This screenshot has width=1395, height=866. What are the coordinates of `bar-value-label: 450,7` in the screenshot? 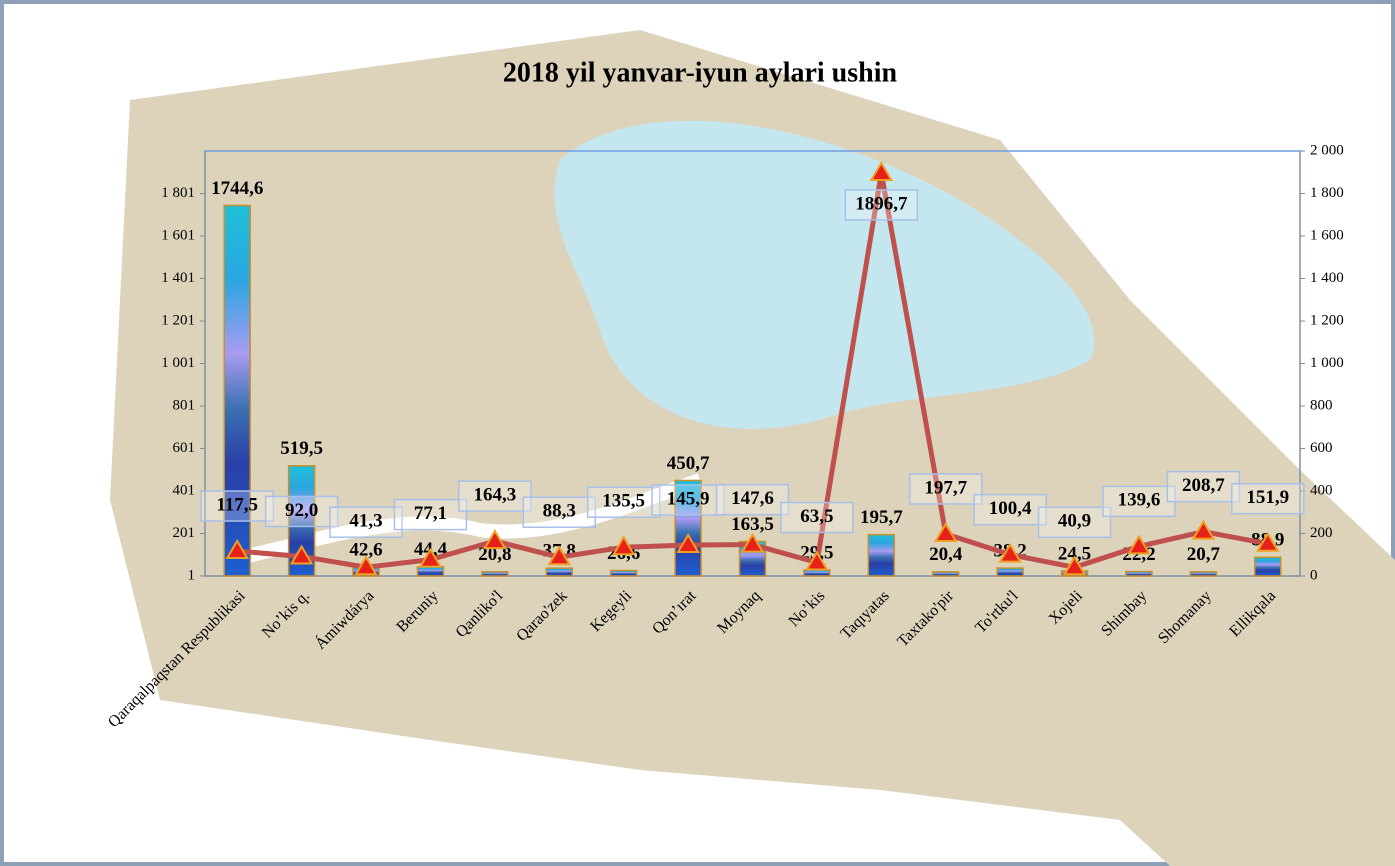 It's located at (688, 463).